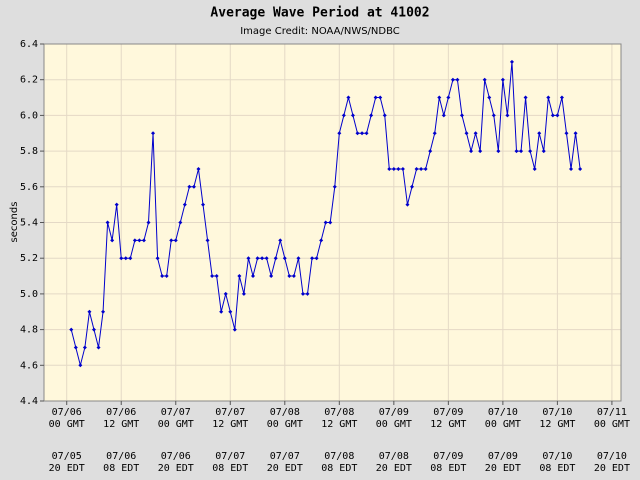 This screenshot has height=480, width=640. What do you see at coordinates (29, 80) in the screenshot?
I see `y-tick-label: 6.2` at bounding box center [29, 80].